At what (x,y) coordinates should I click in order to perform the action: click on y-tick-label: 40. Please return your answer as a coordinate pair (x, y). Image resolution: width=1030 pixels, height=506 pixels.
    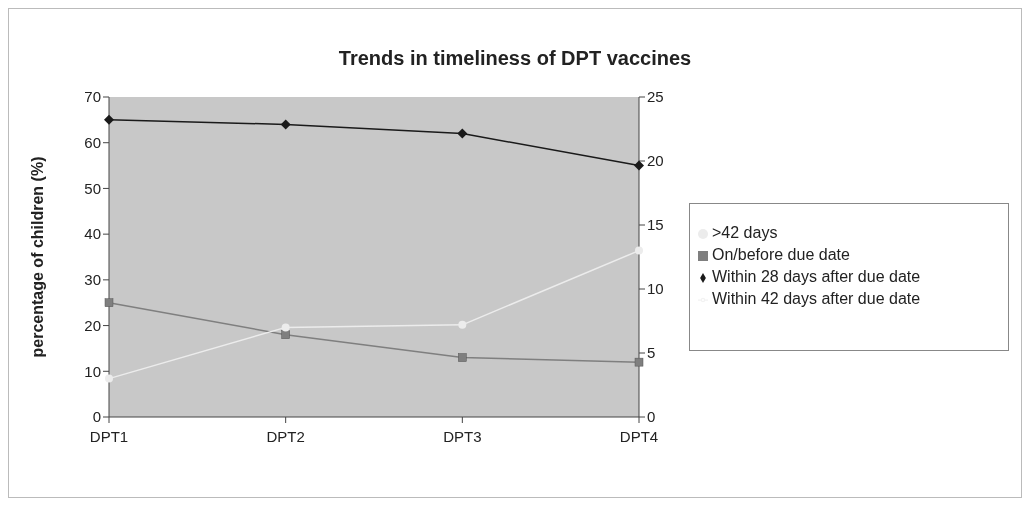
    Looking at the image, I should click on (92, 234).